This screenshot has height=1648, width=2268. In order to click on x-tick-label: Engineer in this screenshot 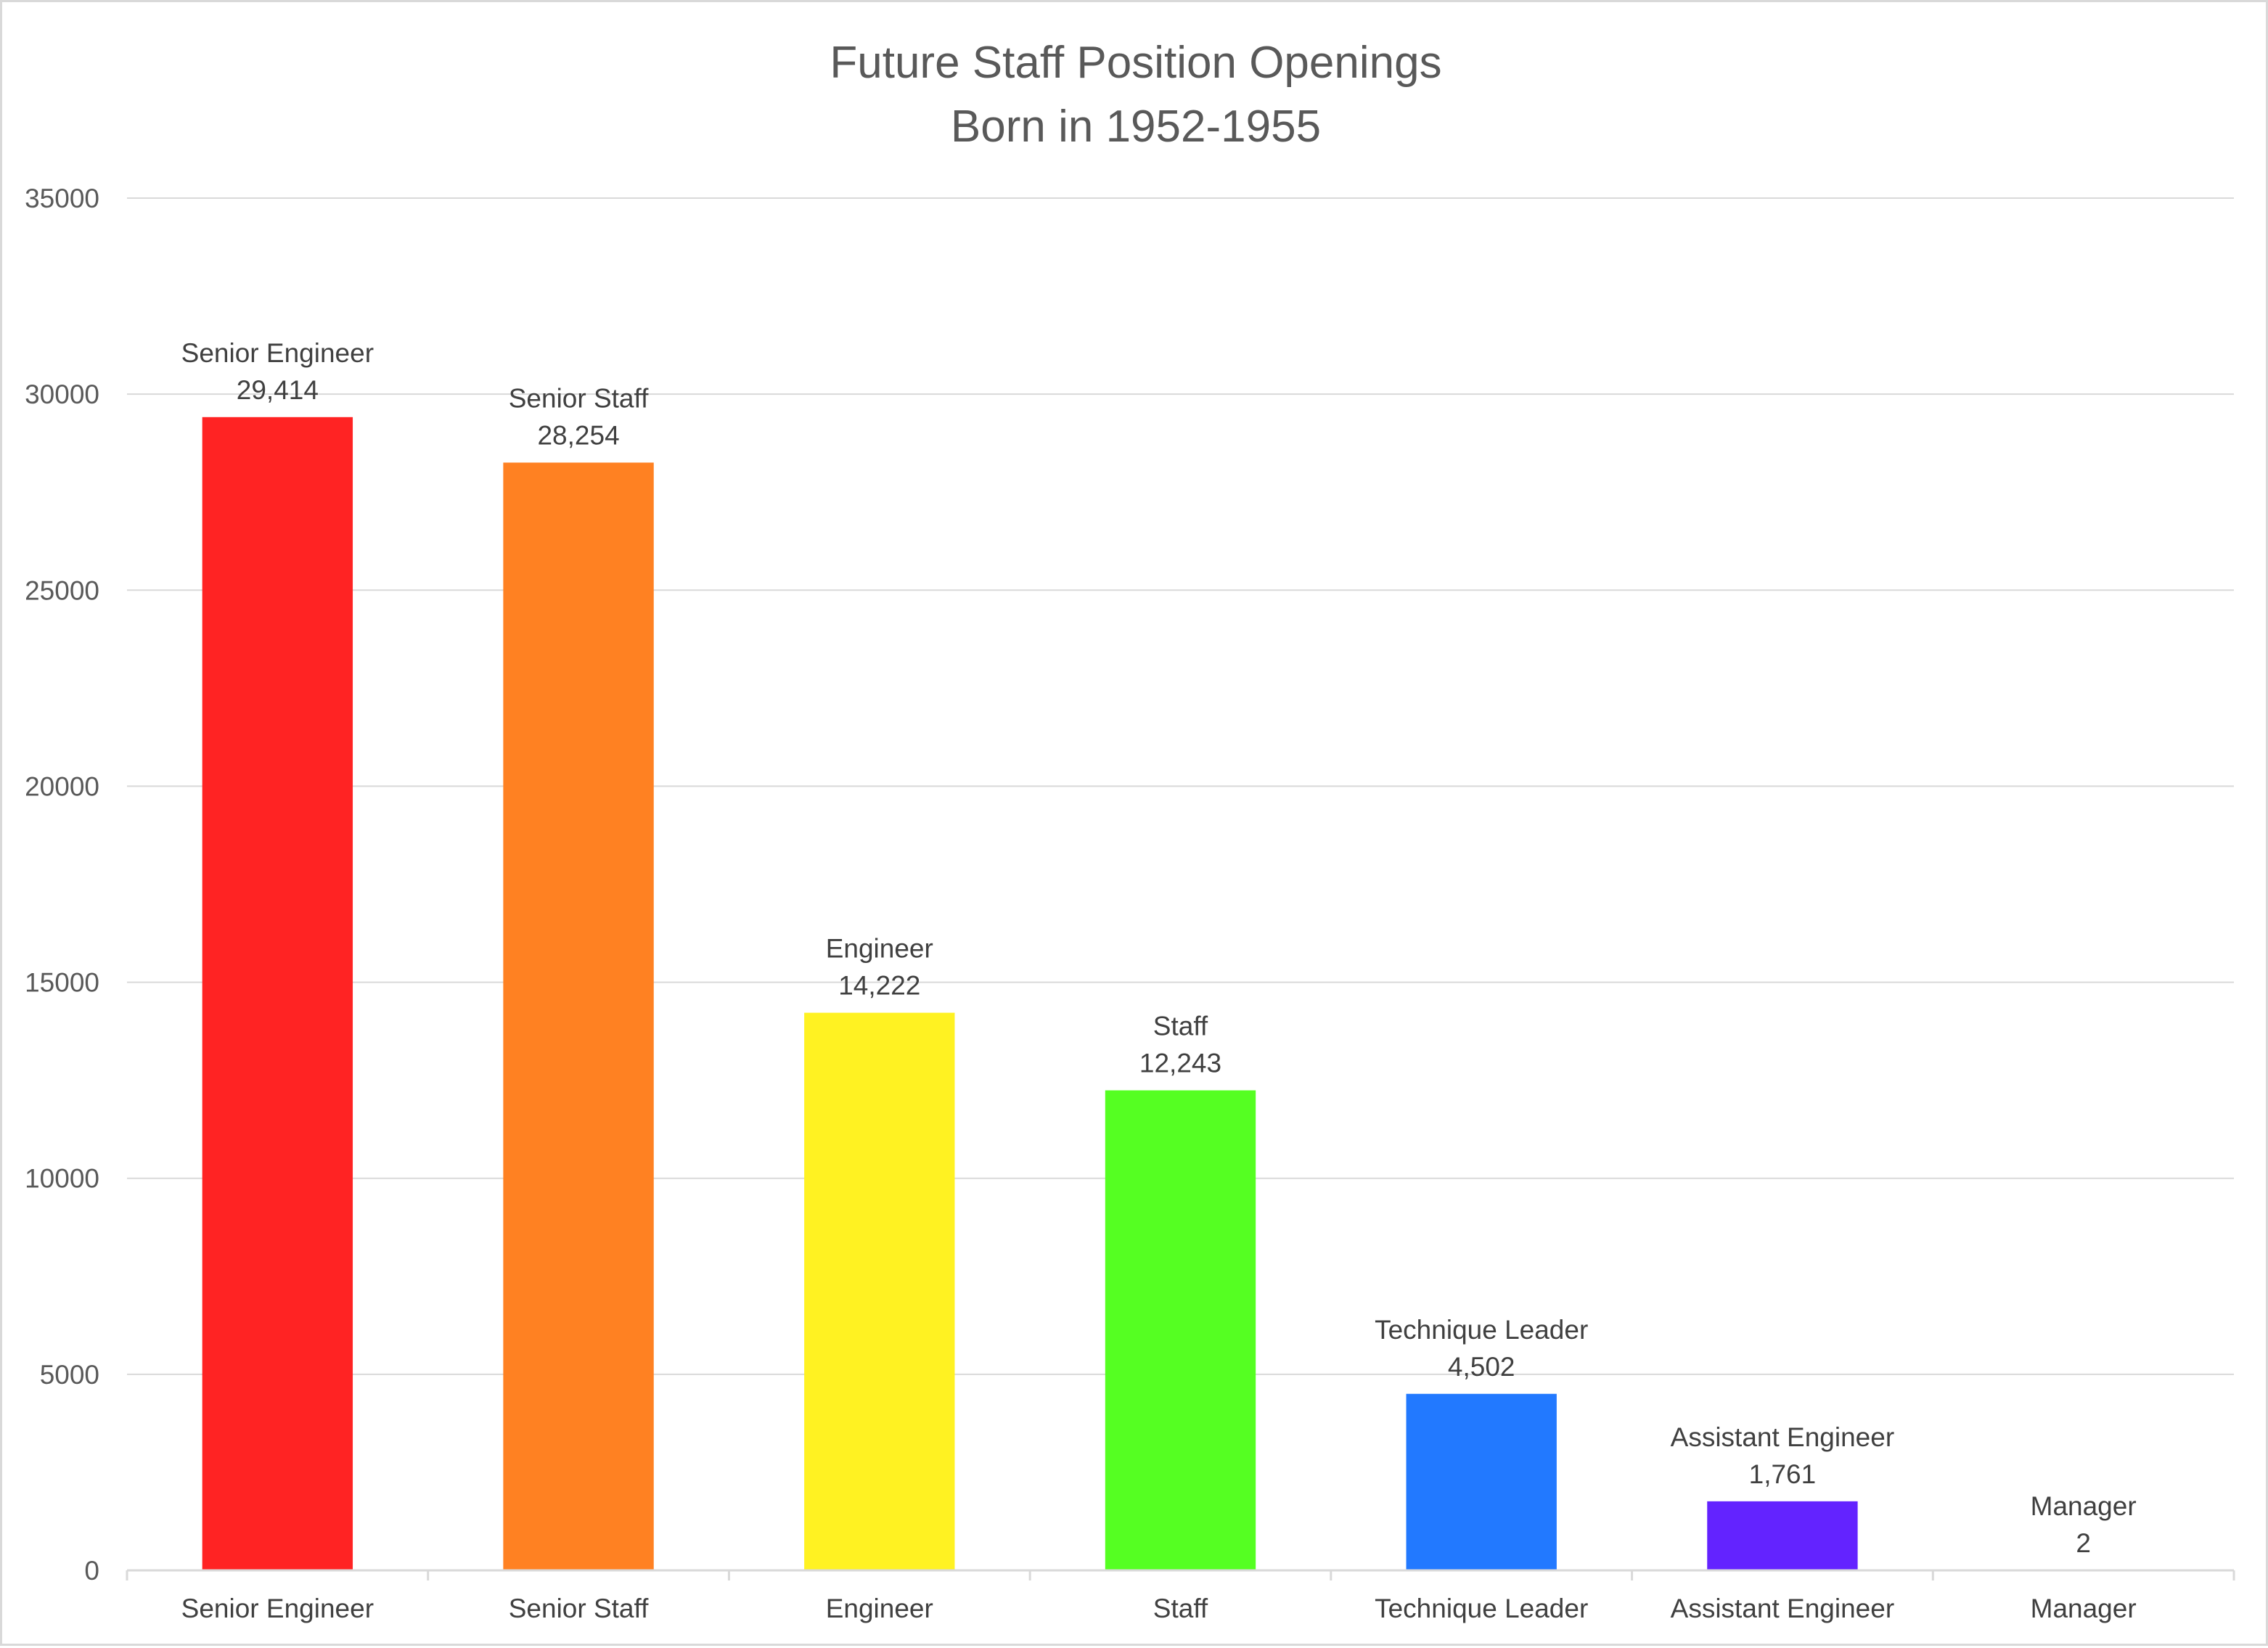, I will do `click(879, 1609)`.